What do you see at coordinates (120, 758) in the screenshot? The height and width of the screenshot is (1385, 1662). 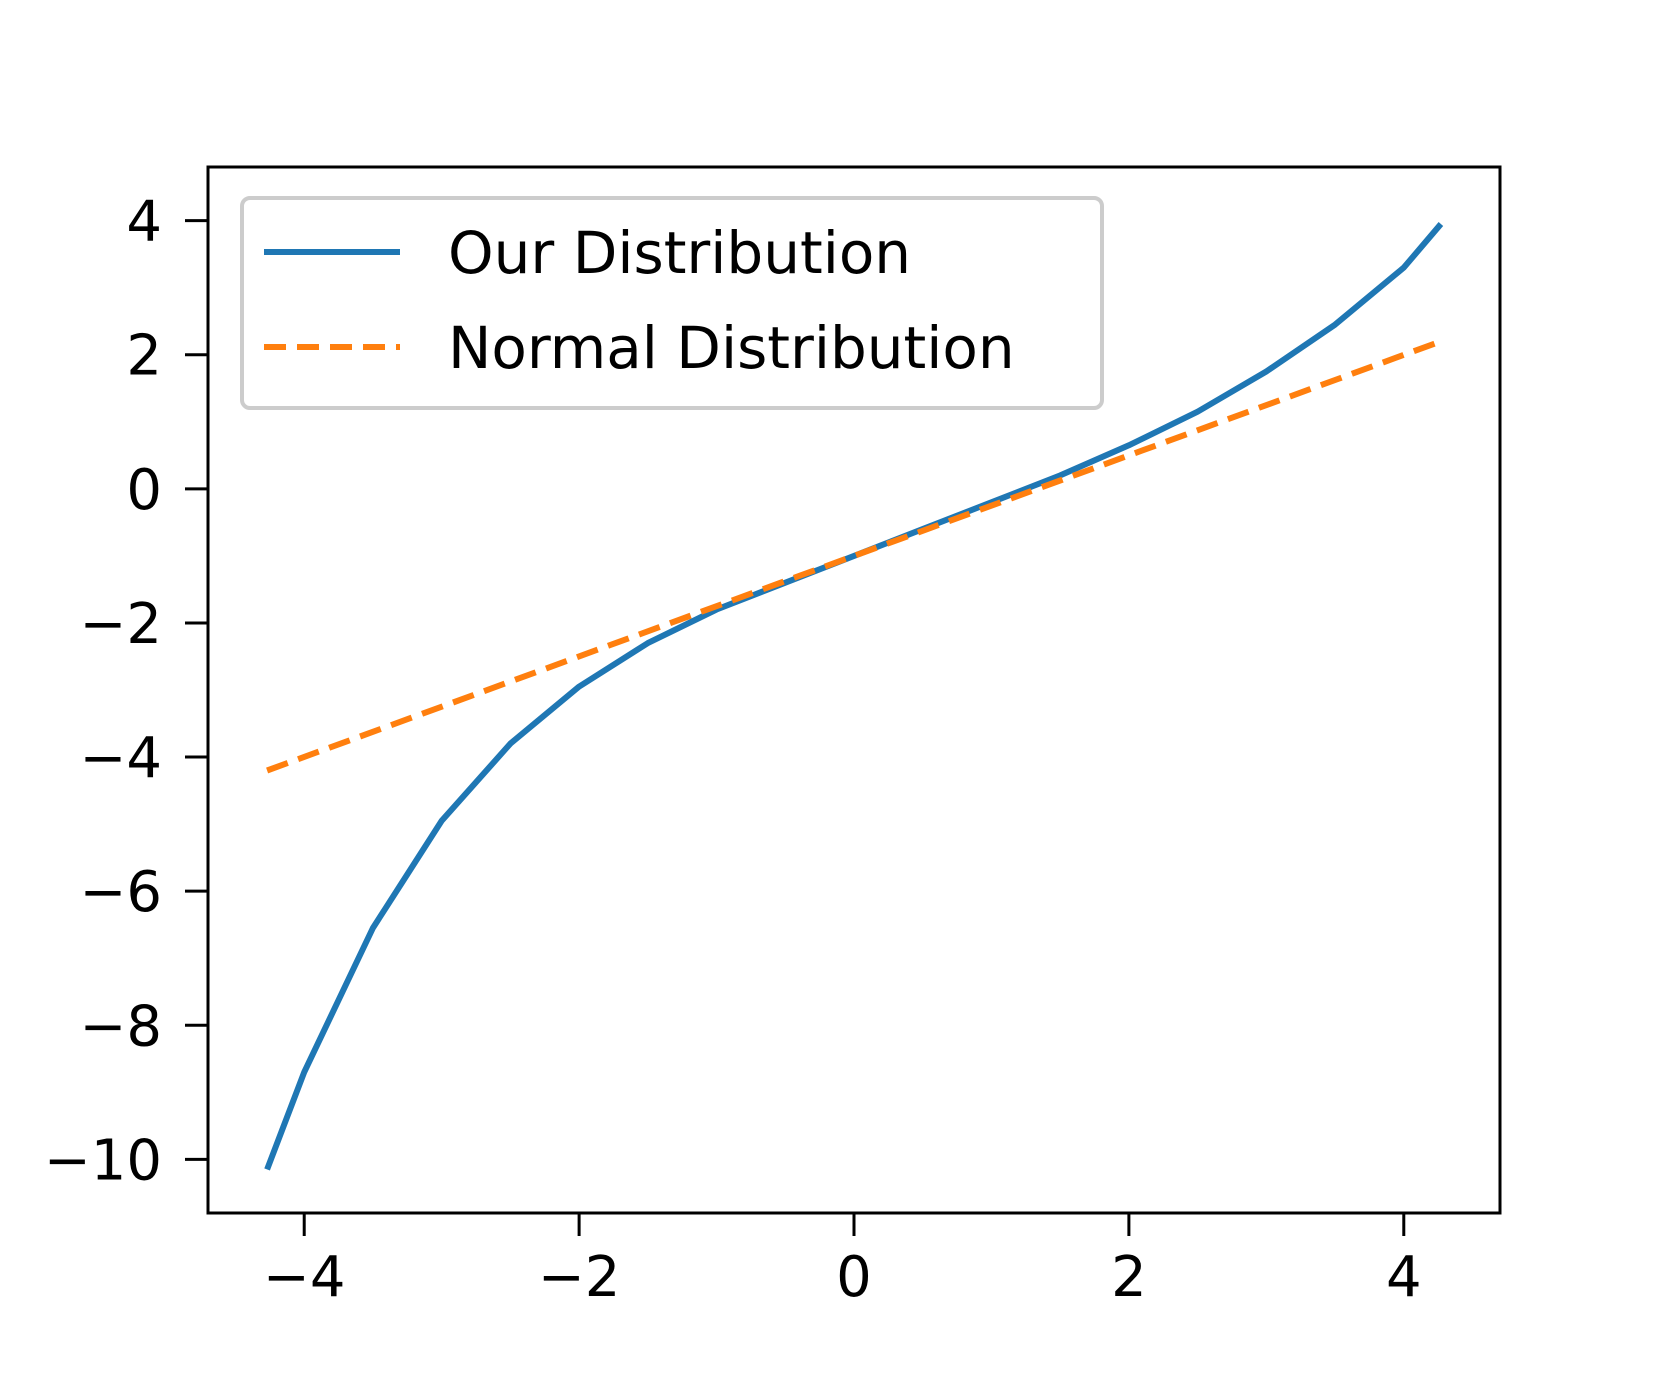 I see `y-tick-label: −4` at bounding box center [120, 758].